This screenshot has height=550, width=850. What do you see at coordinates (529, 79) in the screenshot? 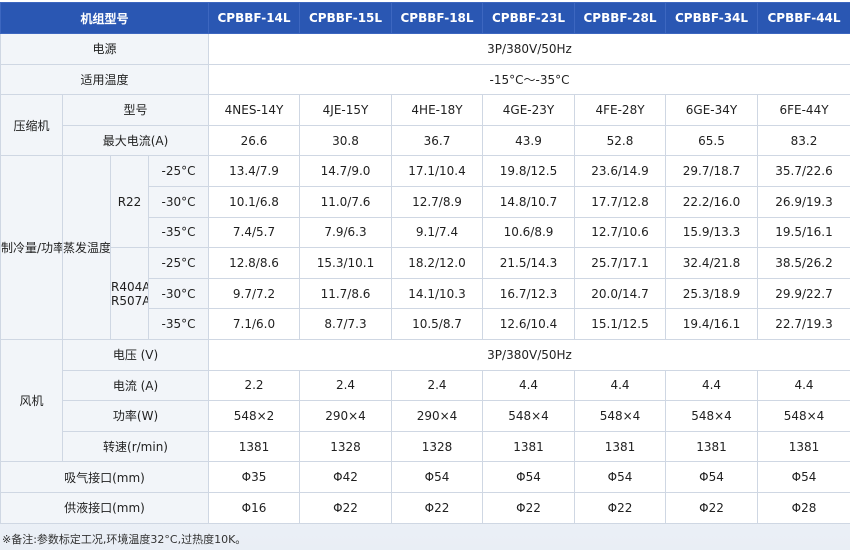
I see `temp-range-value: -15°C～-35°C` at bounding box center [529, 79].